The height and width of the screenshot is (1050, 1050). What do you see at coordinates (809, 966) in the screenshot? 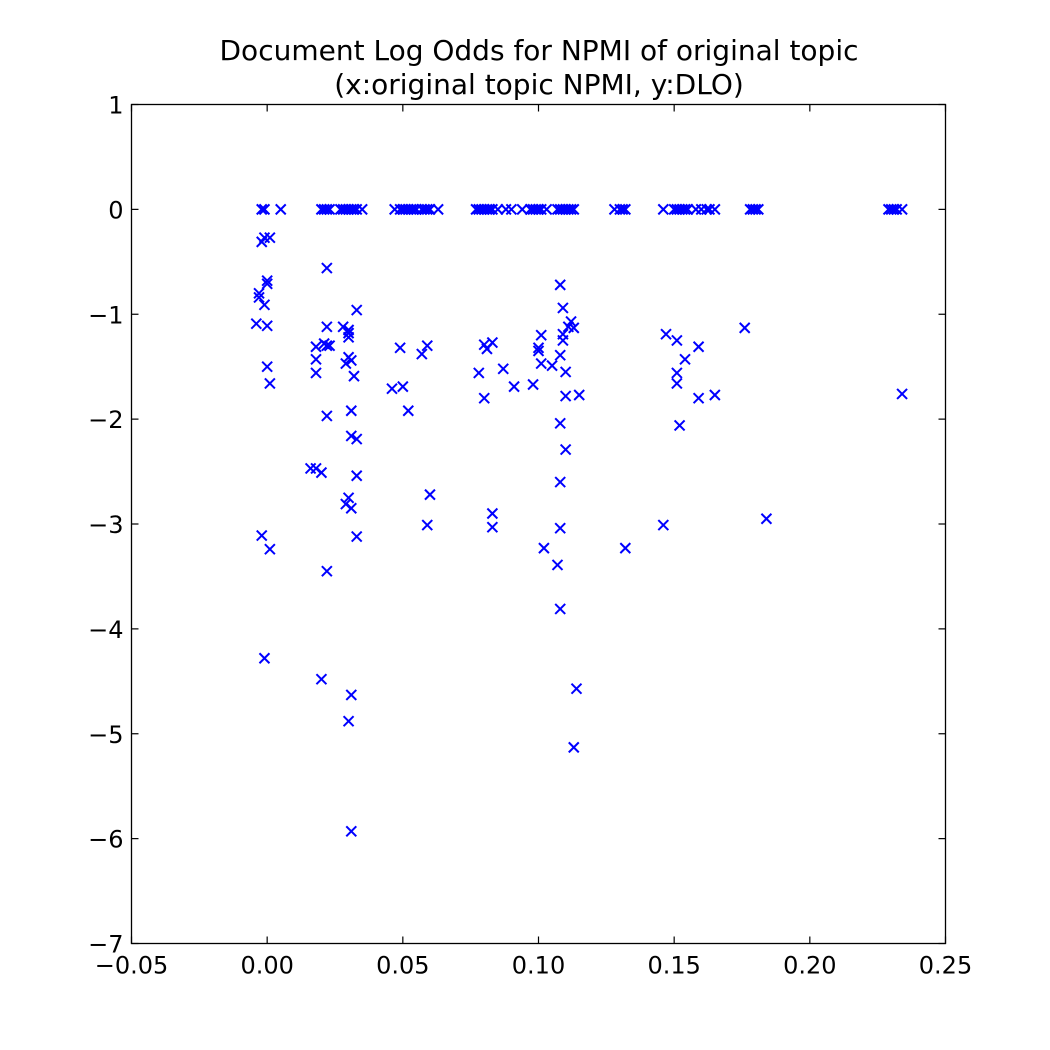
I see `x-tick-label: 0.20` at bounding box center [809, 966].